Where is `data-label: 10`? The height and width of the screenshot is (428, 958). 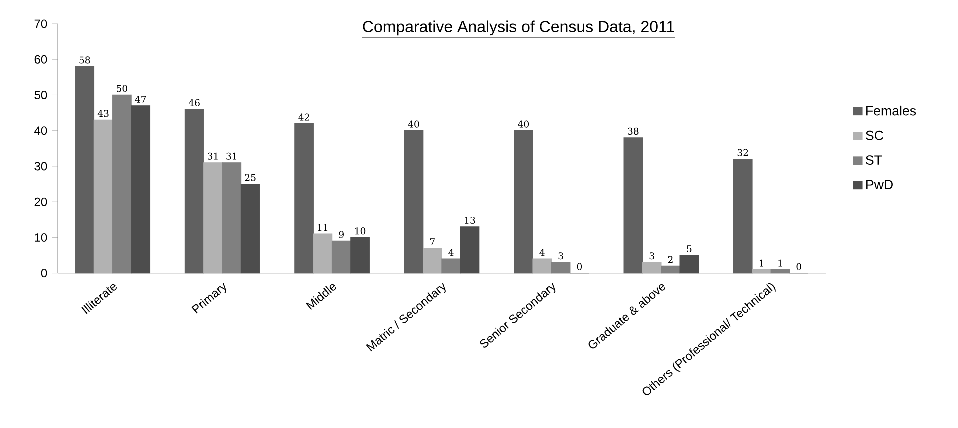
data-label: 10 is located at coordinates (360, 231).